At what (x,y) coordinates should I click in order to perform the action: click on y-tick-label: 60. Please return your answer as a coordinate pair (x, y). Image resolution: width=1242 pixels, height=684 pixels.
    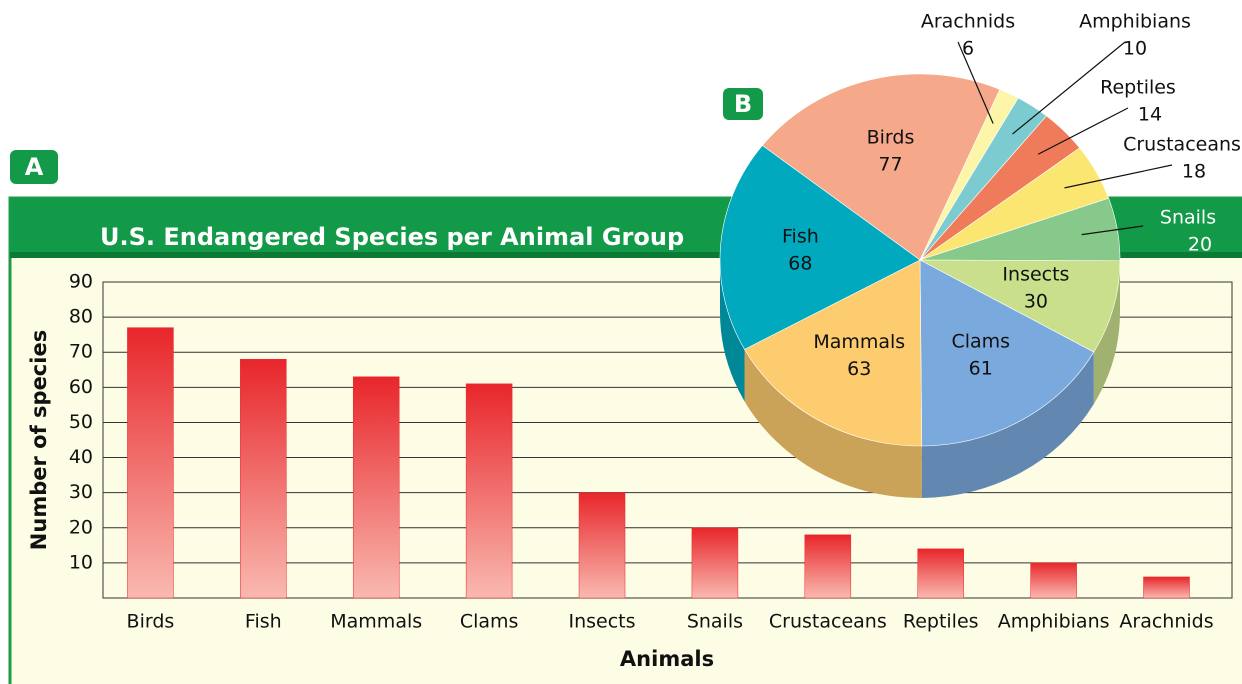
    Looking at the image, I should click on (81, 387).